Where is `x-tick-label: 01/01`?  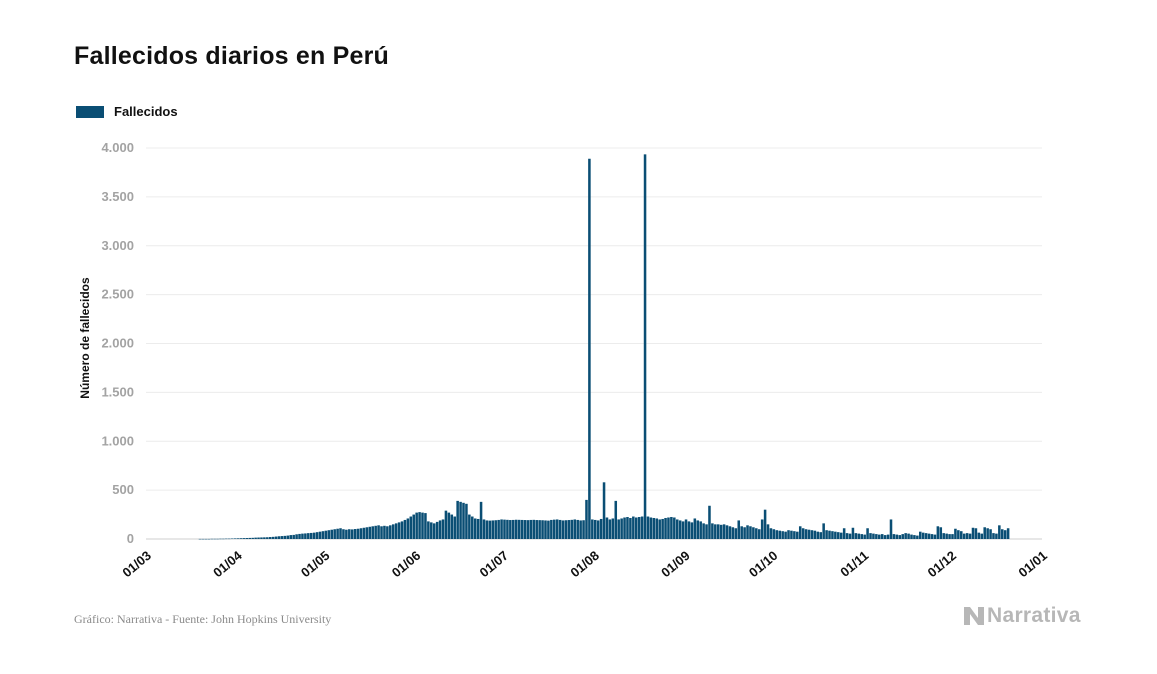
x-tick-label: 01/01 is located at coordinates (1032, 564).